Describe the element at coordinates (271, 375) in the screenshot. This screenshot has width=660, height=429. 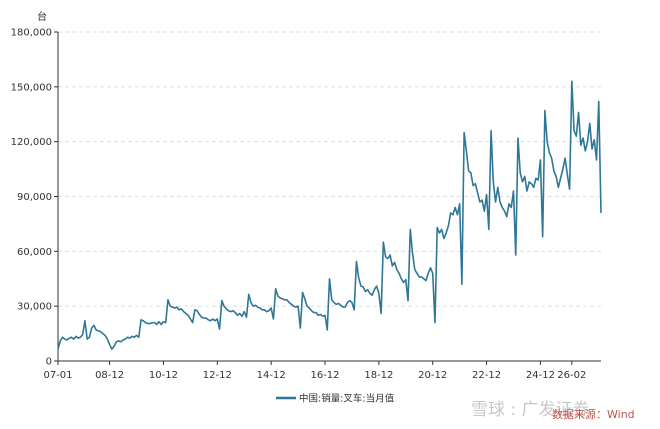
I see `x-tick-label: 14-12` at that location.